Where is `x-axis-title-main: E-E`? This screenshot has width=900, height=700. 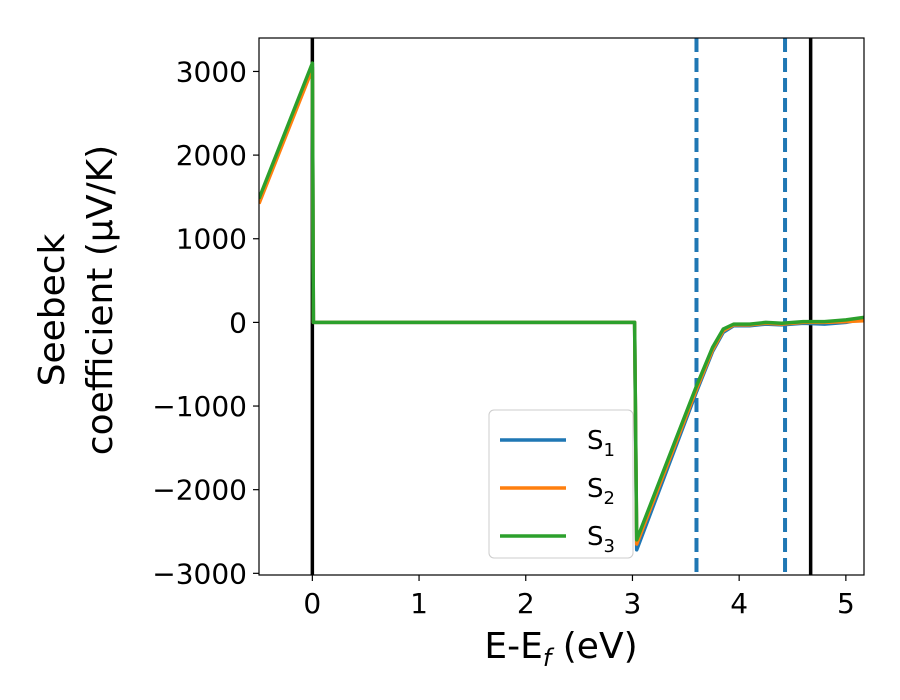 x-axis-title-main: E-E is located at coordinates (513, 646).